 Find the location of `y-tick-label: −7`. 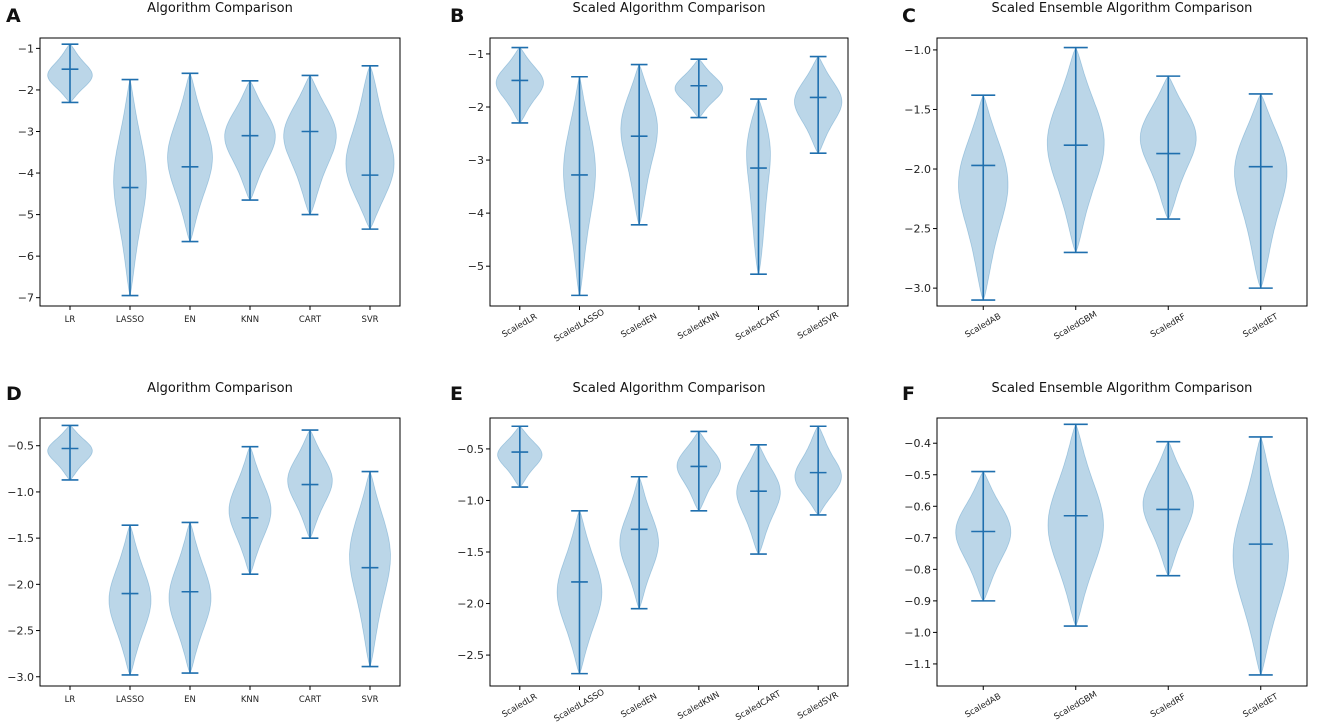

y-tick-label: −7 is located at coordinates (26, 298).